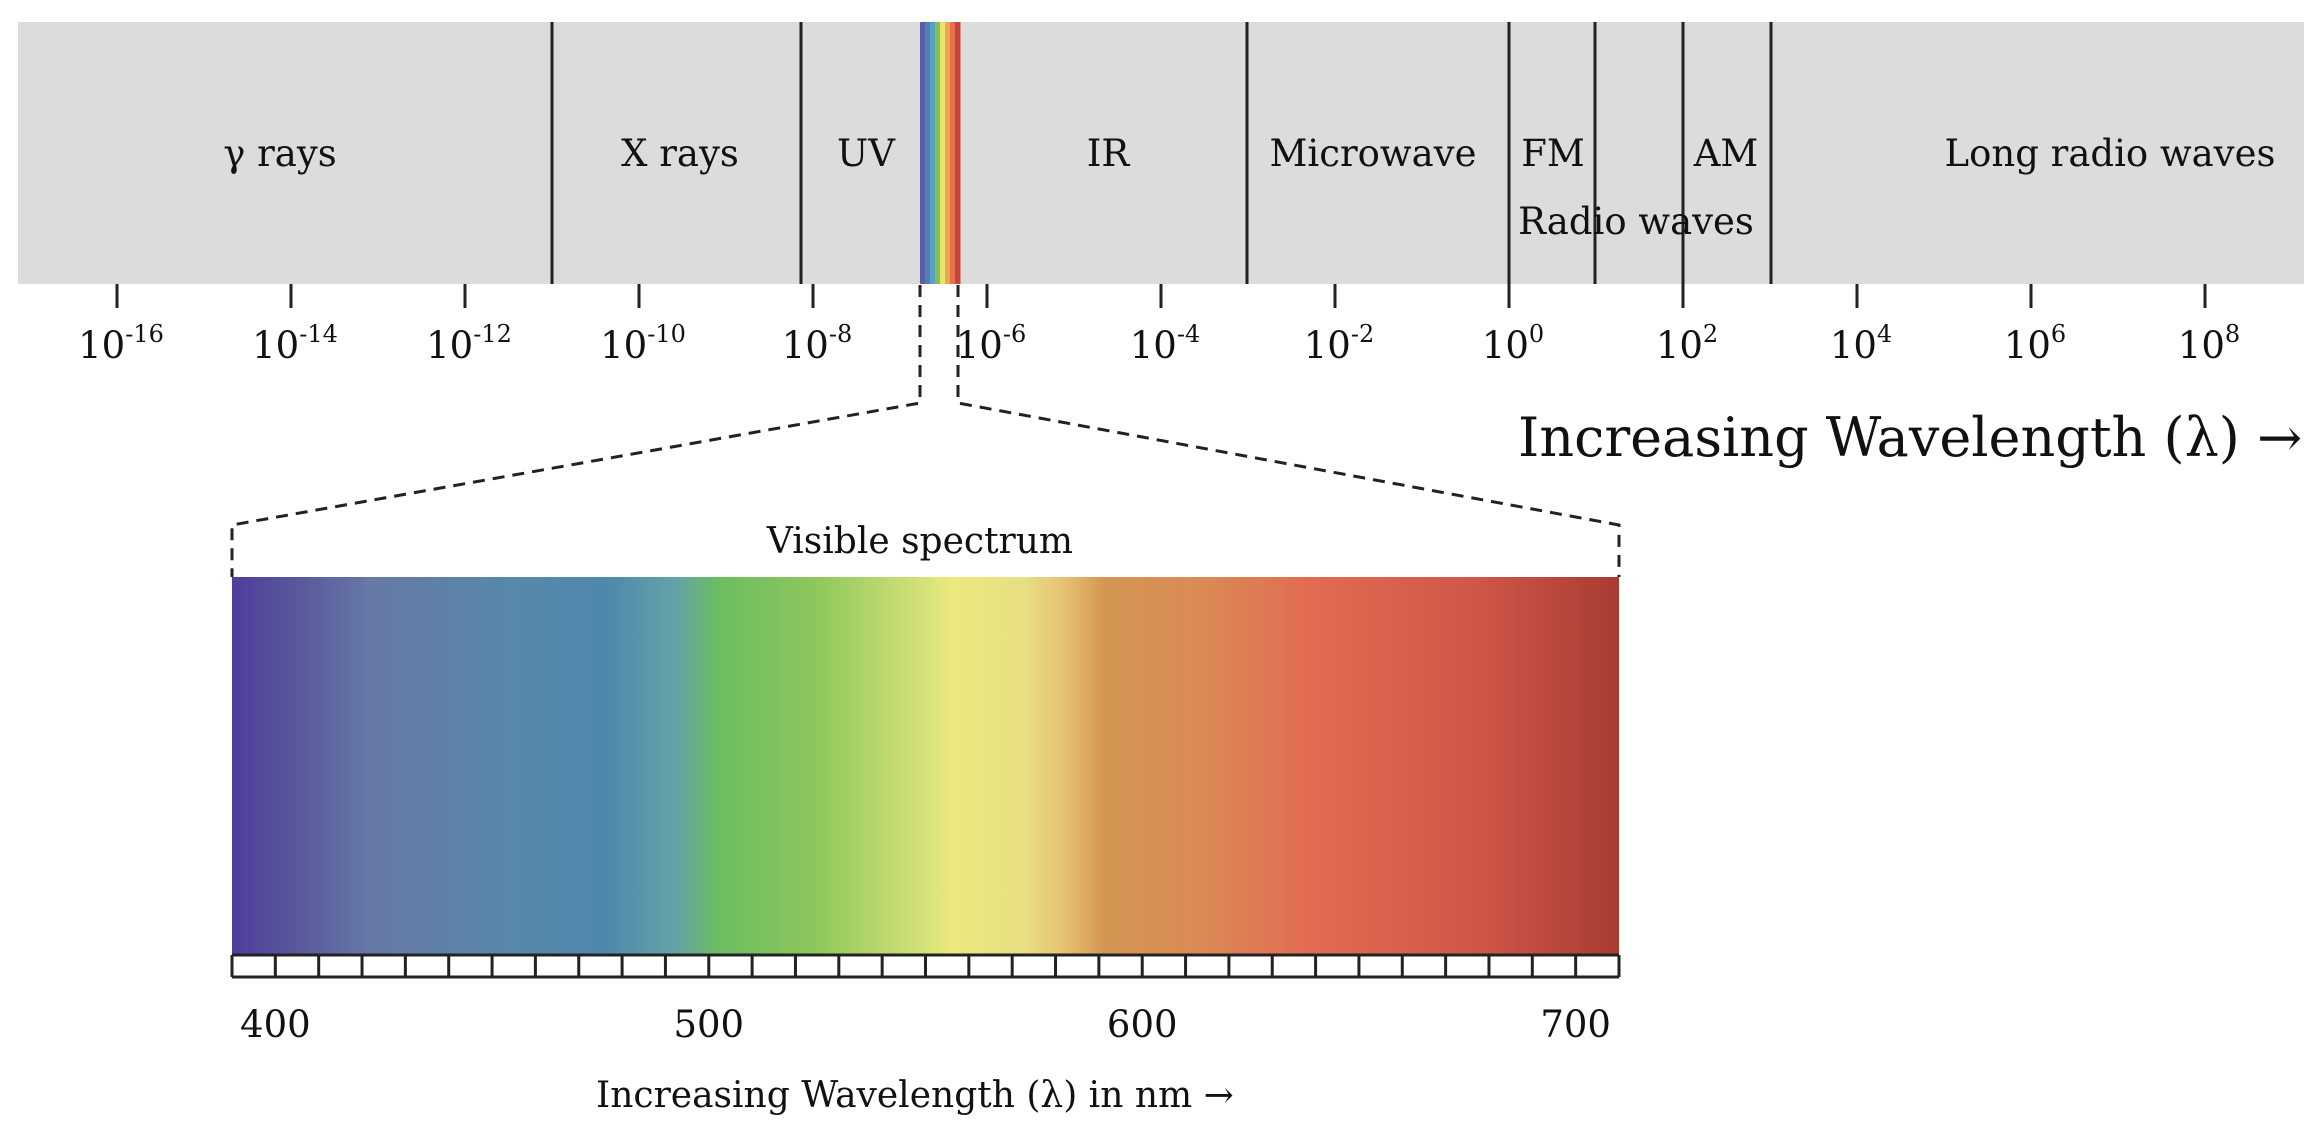  What do you see at coordinates (991, 343) in the screenshot?
I see `wavelength-tick-label: 10⁻⁶` at bounding box center [991, 343].